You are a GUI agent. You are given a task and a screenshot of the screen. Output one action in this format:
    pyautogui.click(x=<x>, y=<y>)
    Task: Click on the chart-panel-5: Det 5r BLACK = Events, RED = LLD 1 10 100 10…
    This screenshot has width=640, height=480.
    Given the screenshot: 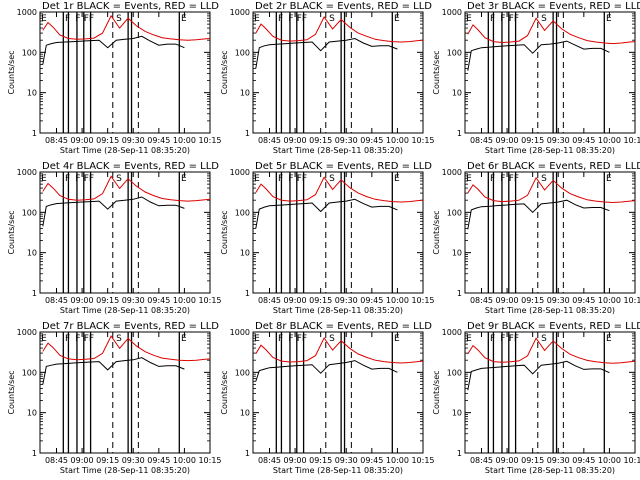 What is the action you would take?
    pyautogui.click(x=327, y=238)
    